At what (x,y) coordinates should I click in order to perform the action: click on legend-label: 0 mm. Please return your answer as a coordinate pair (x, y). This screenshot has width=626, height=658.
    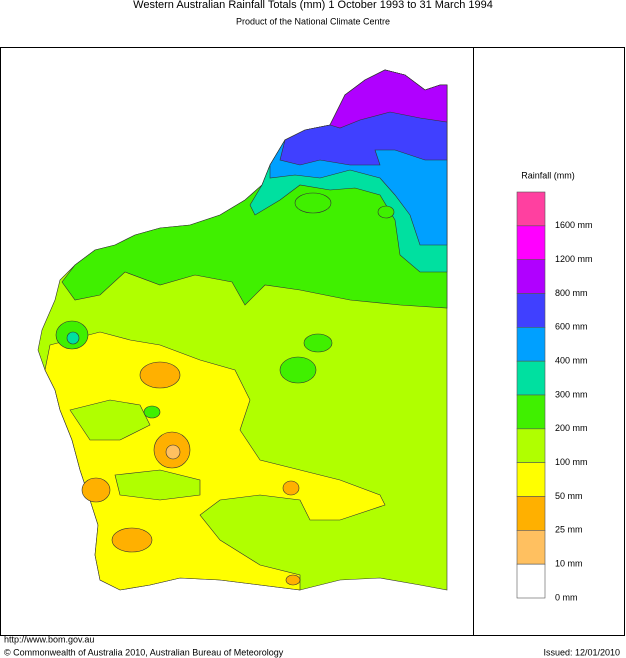
    Looking at the image, I should click on (566, 597).